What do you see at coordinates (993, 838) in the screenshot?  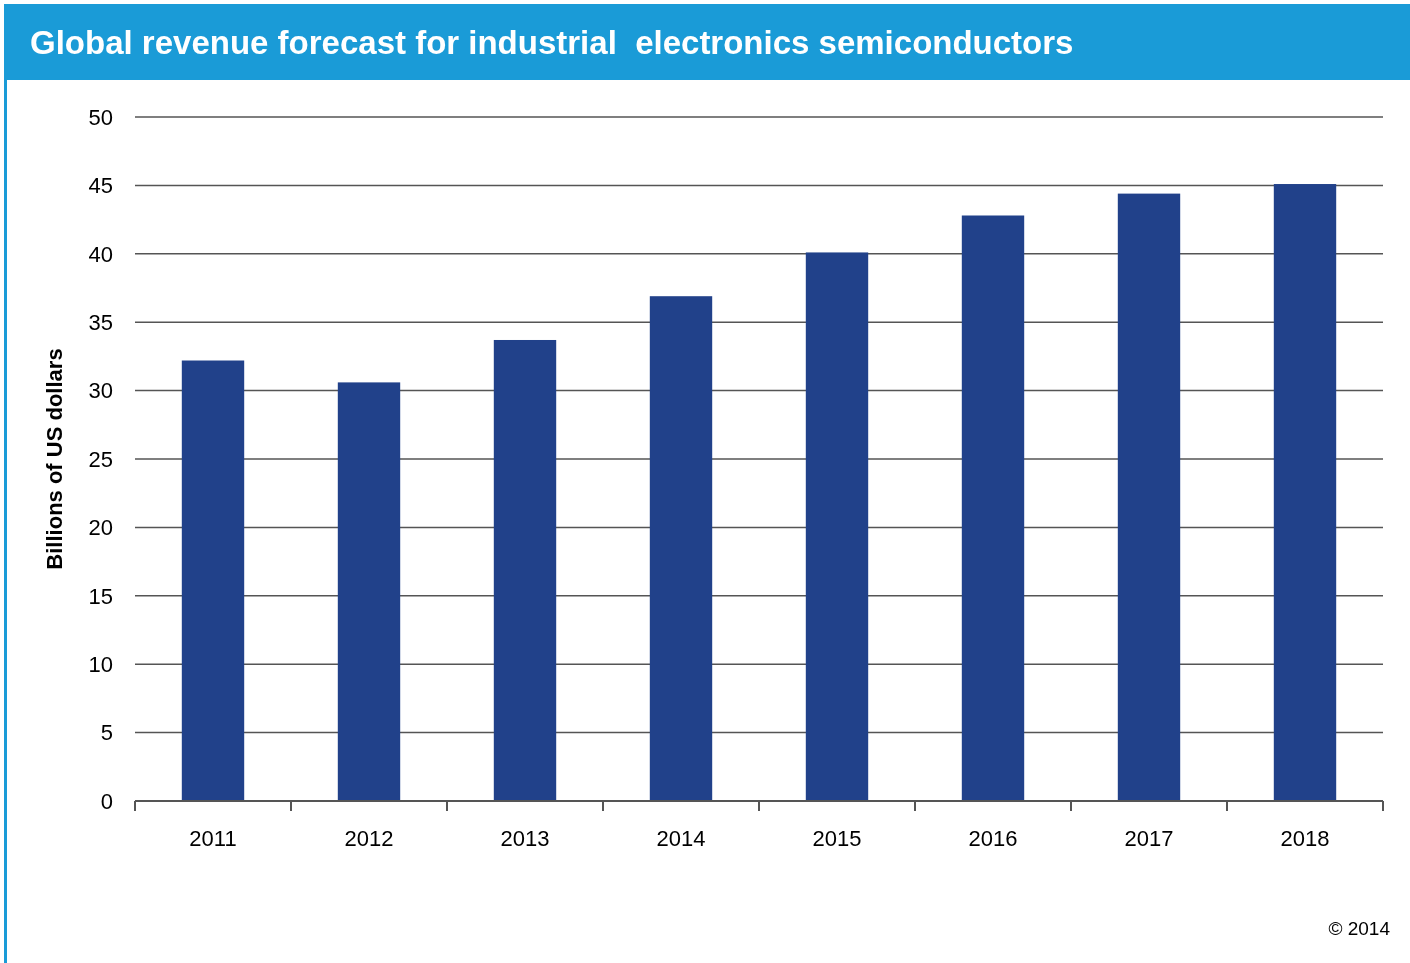 I see `x-tick-label: 2016` at bounding box center [993, 838].